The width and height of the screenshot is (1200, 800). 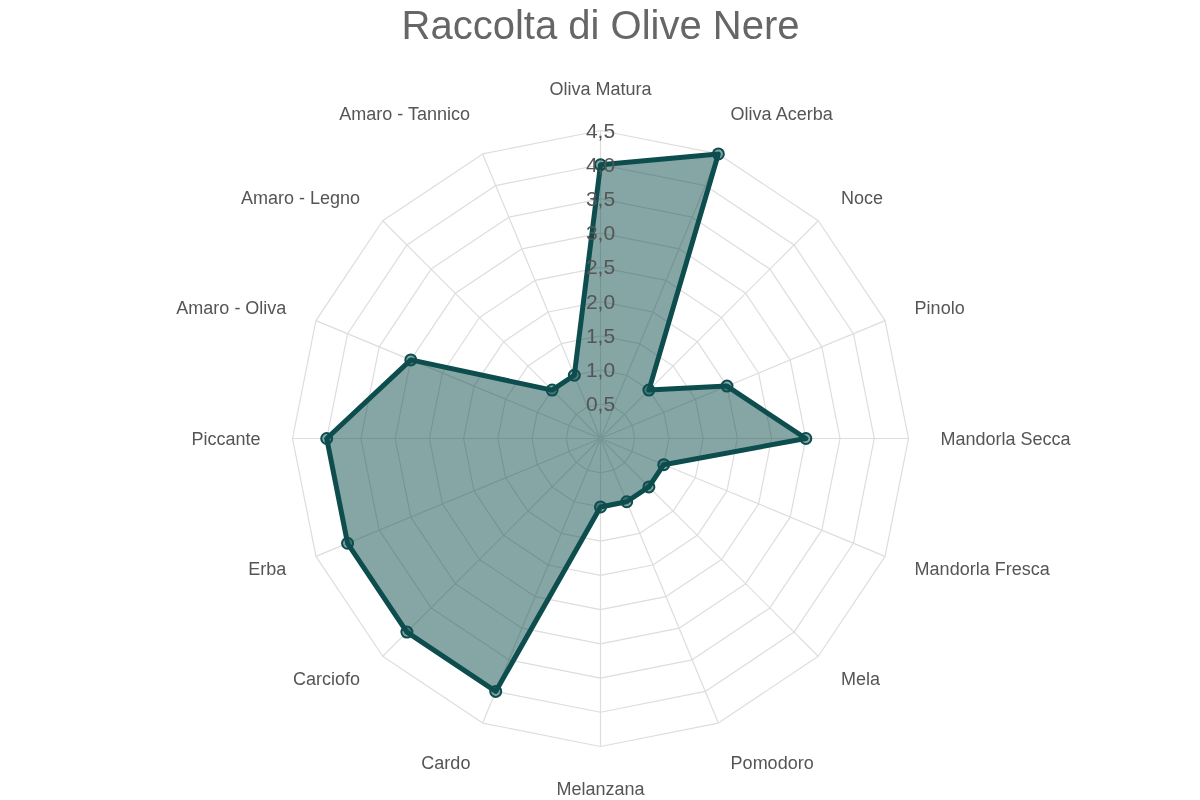 What do you see at coordinates (600, 24) in the screenshot?
I see `chart-title: Raccolta di Olive Nere` at bounding box center [600, 24].